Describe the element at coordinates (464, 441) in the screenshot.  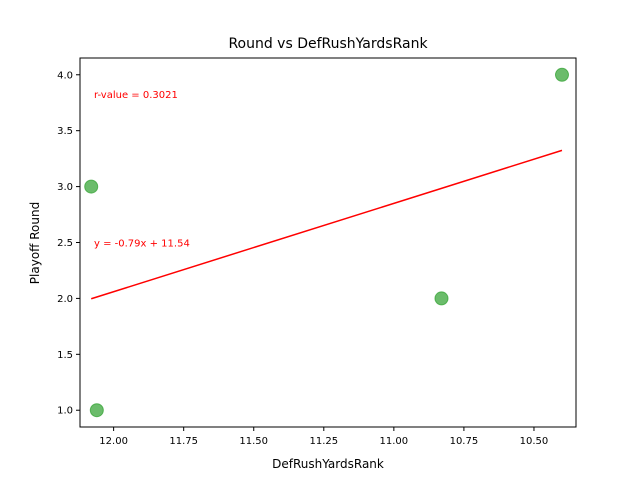
I see `x-tick-label: 10.75` at that location.